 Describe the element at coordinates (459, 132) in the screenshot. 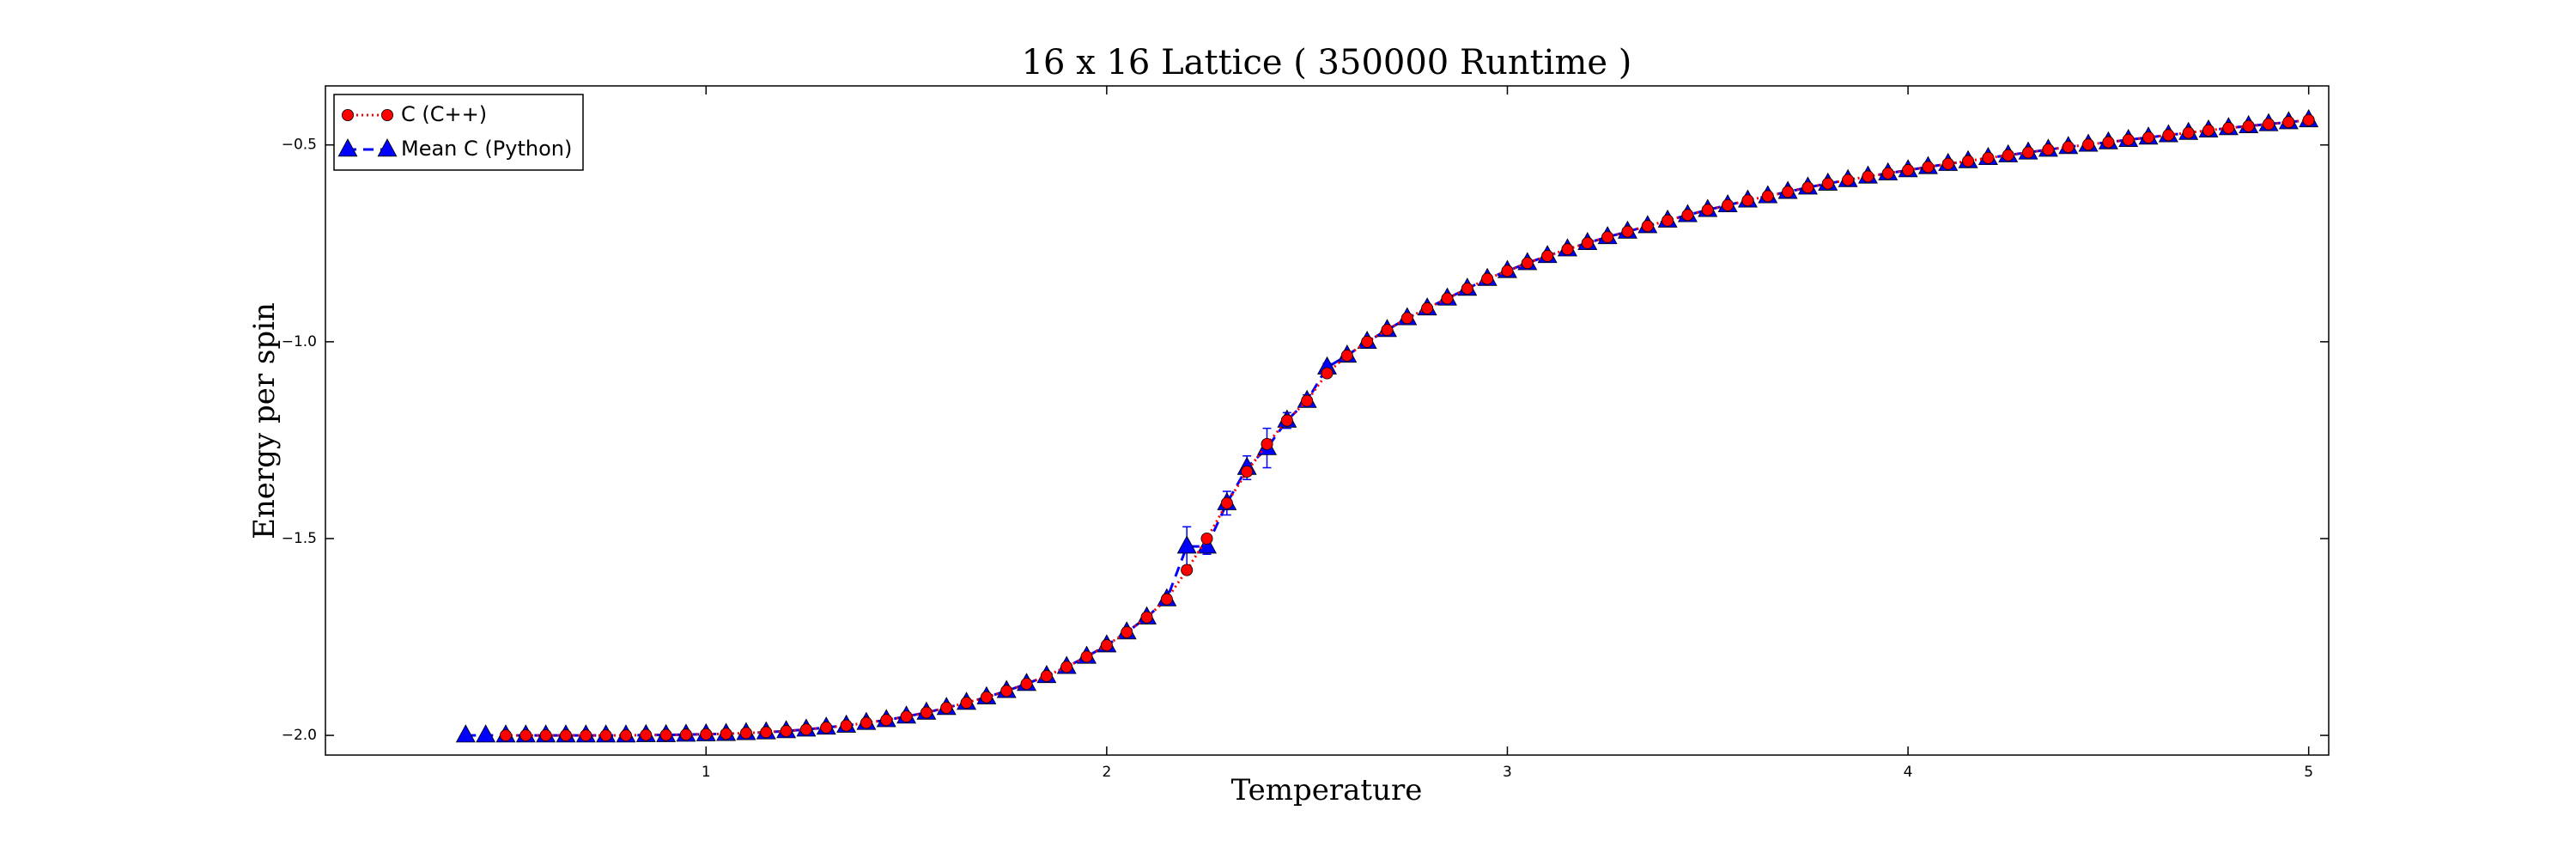

I see `legend-box` at that location.